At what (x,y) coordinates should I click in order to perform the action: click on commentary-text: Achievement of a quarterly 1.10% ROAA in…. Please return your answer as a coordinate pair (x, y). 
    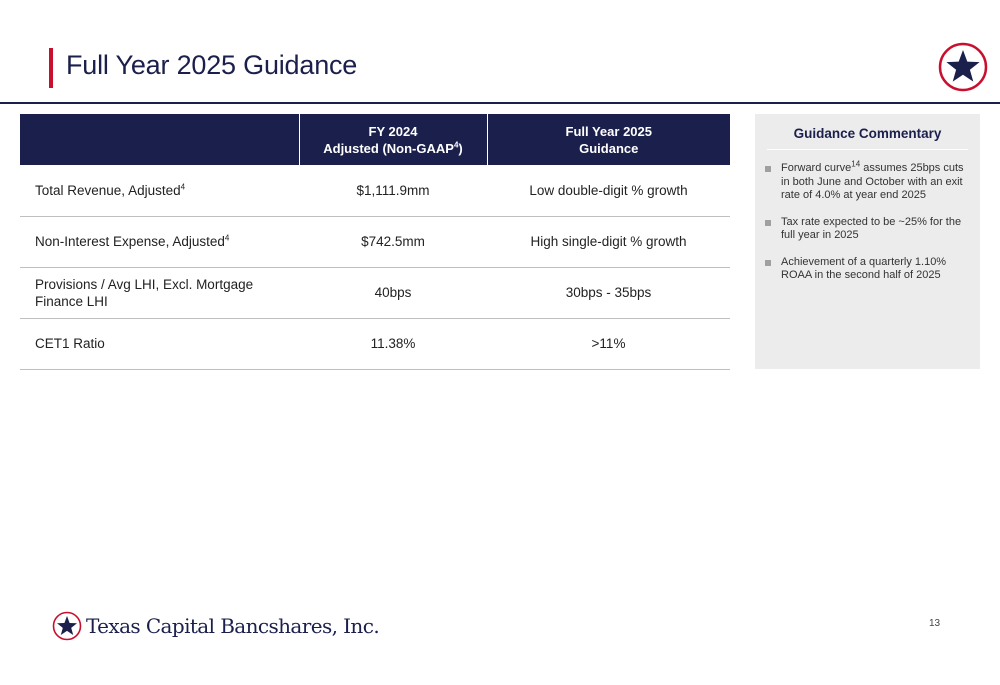
    Looking at the image, I should click on (864, 268).